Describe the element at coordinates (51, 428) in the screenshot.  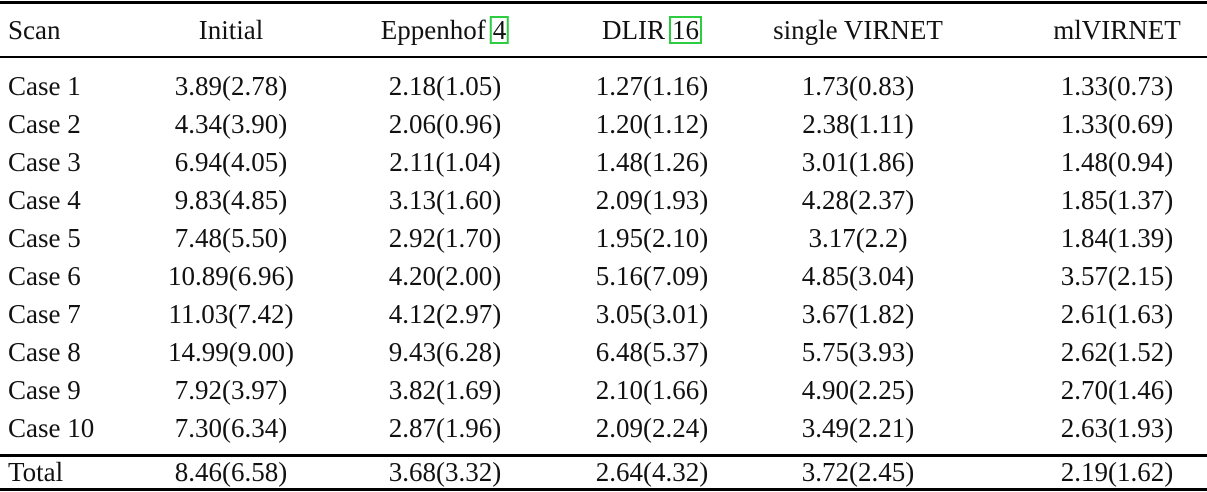
I see `row-label: Case 10` at that location.